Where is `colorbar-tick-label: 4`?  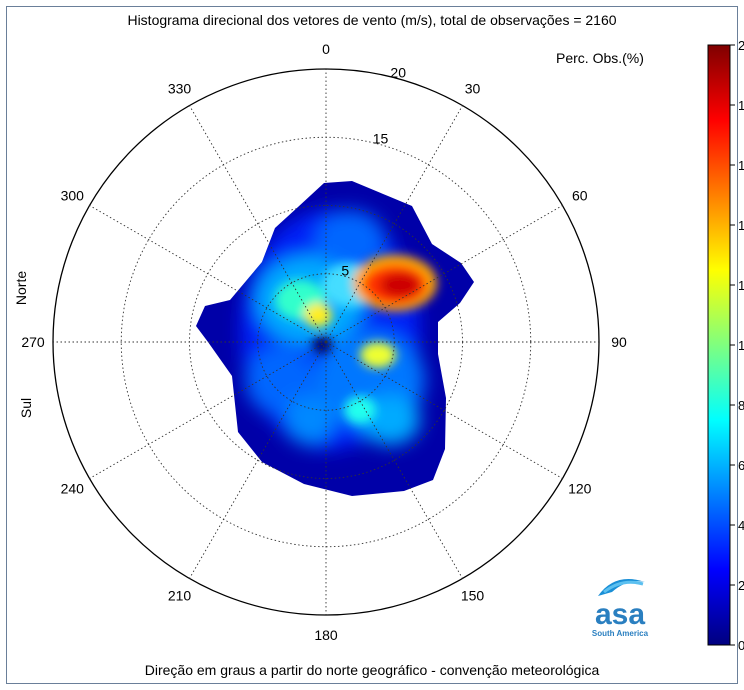
colorbar-tick-label: 4 is located at coordinates (741, 525).